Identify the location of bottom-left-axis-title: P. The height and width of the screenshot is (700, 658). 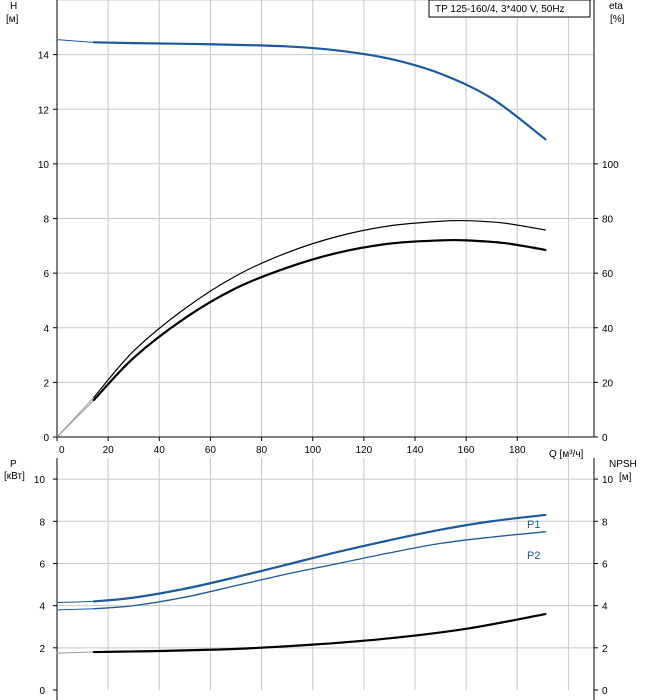
(13, 464).